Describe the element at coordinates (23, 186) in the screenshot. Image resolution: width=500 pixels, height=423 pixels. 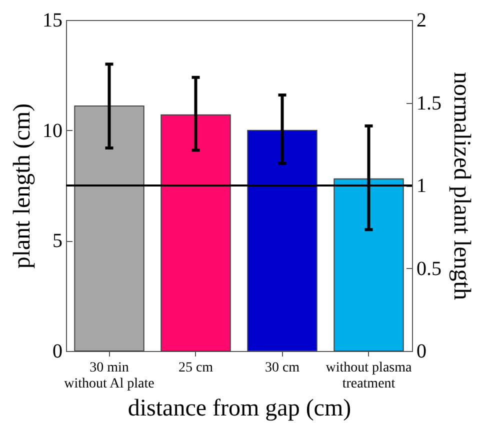
I see `y-axis-title: plant length (cm)` at that location.